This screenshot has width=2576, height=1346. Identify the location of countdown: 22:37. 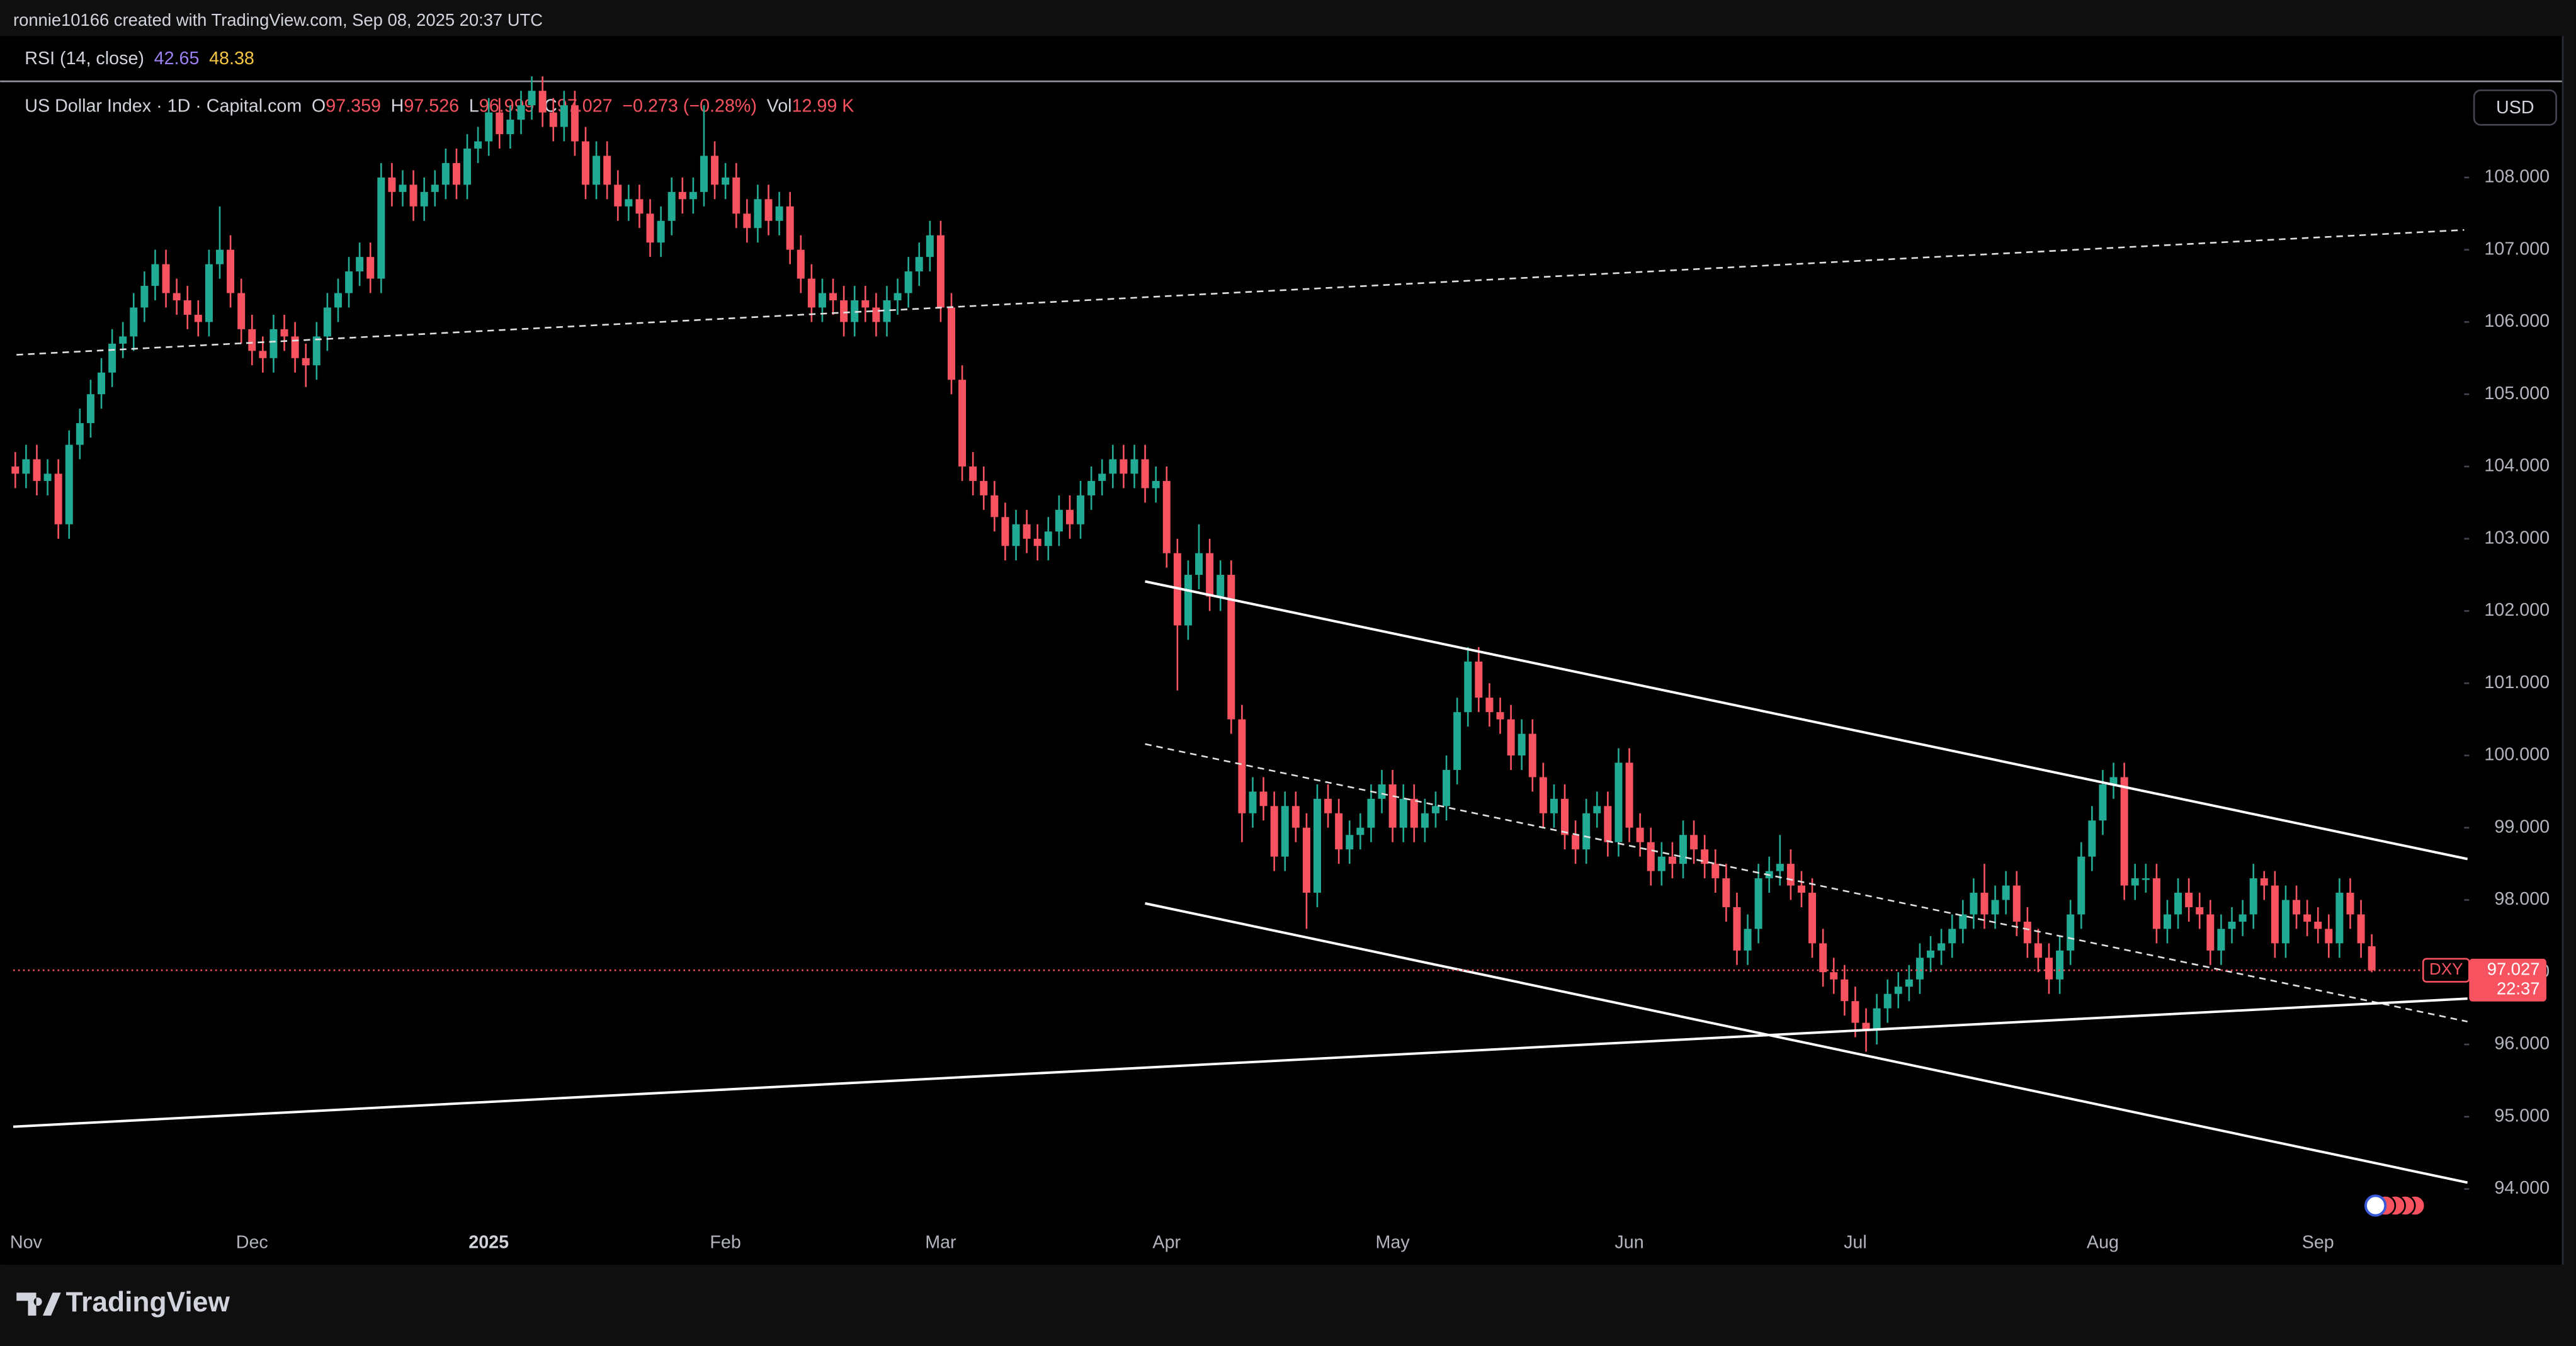
(2518, 988).